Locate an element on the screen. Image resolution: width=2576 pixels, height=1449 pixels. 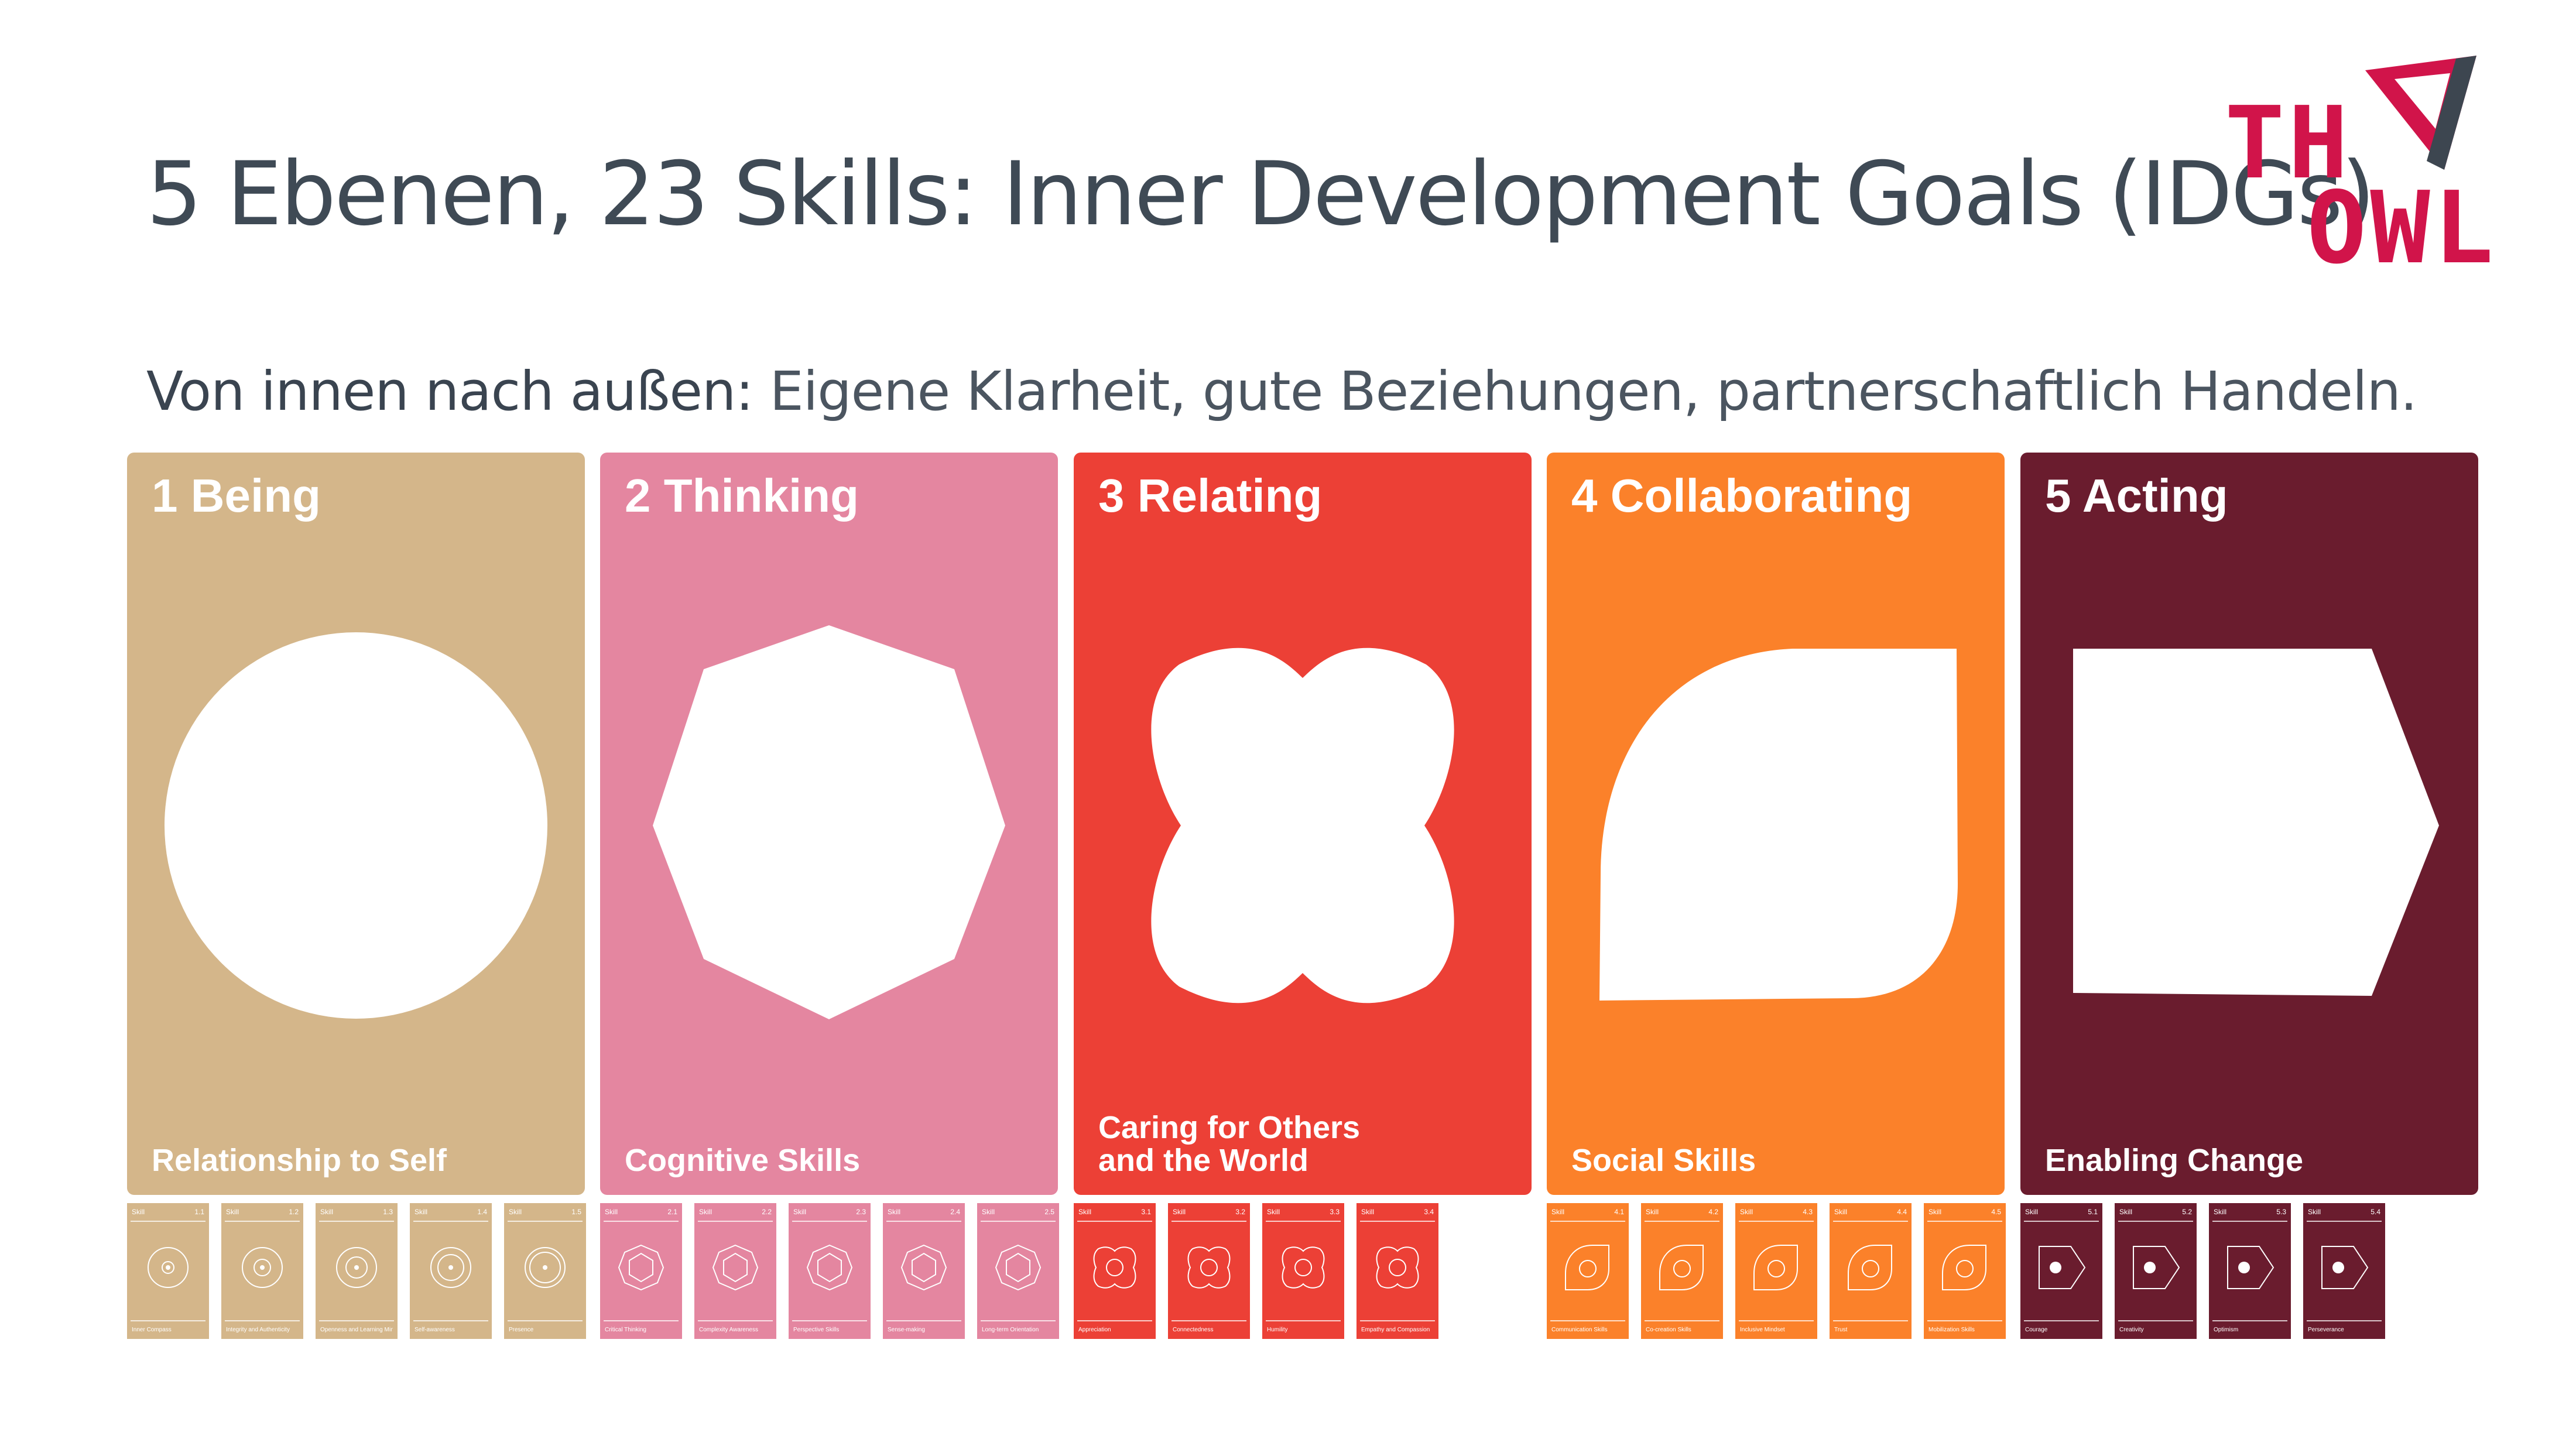
skill-label: Sense-making is located at coordinates (906, 1330).